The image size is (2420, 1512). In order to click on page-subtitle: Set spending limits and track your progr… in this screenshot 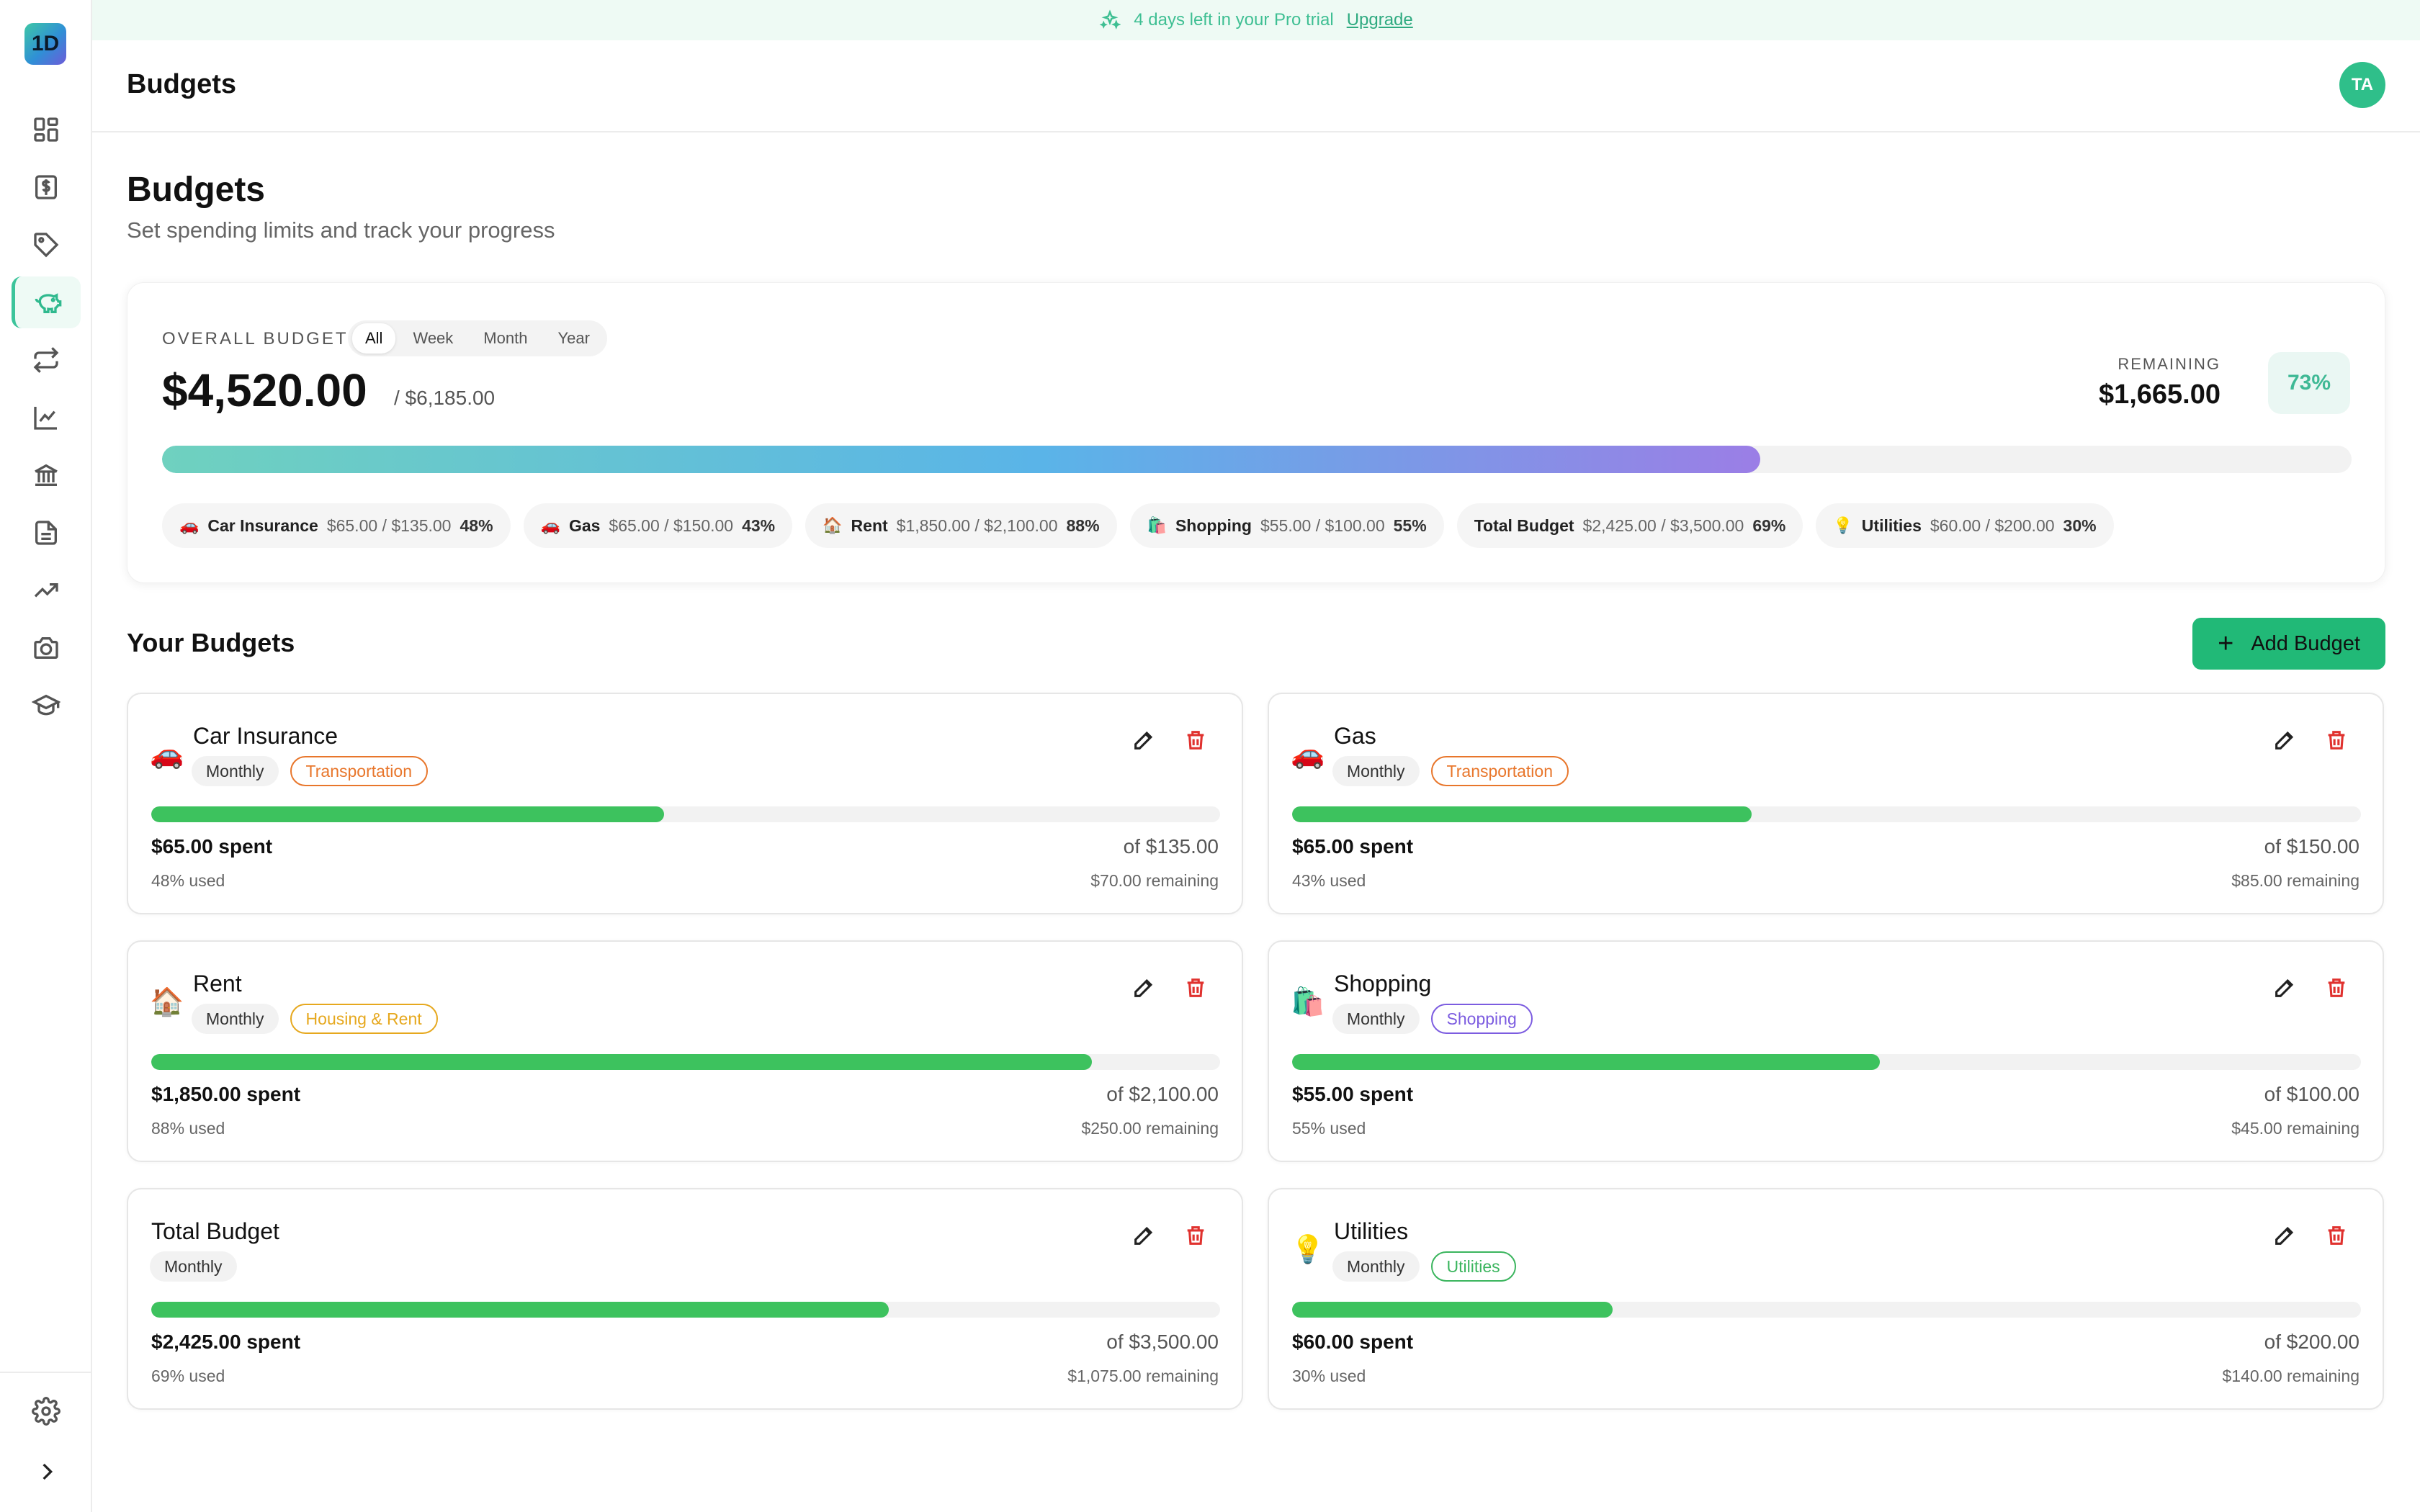, I will do `click(341, 230)`.